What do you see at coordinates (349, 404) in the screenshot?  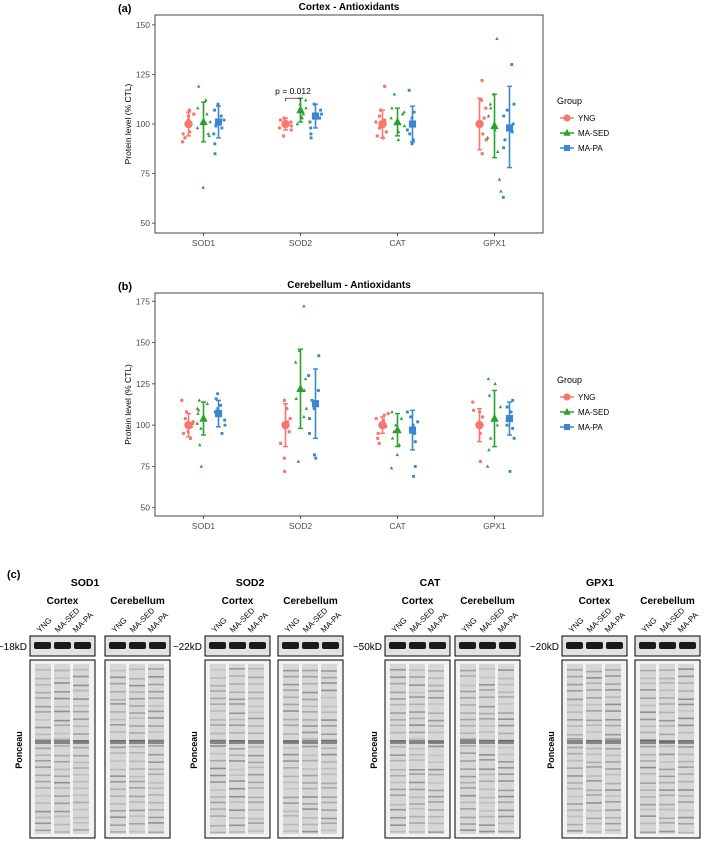 I see `plot-frame` at bounding box center [349, 404].